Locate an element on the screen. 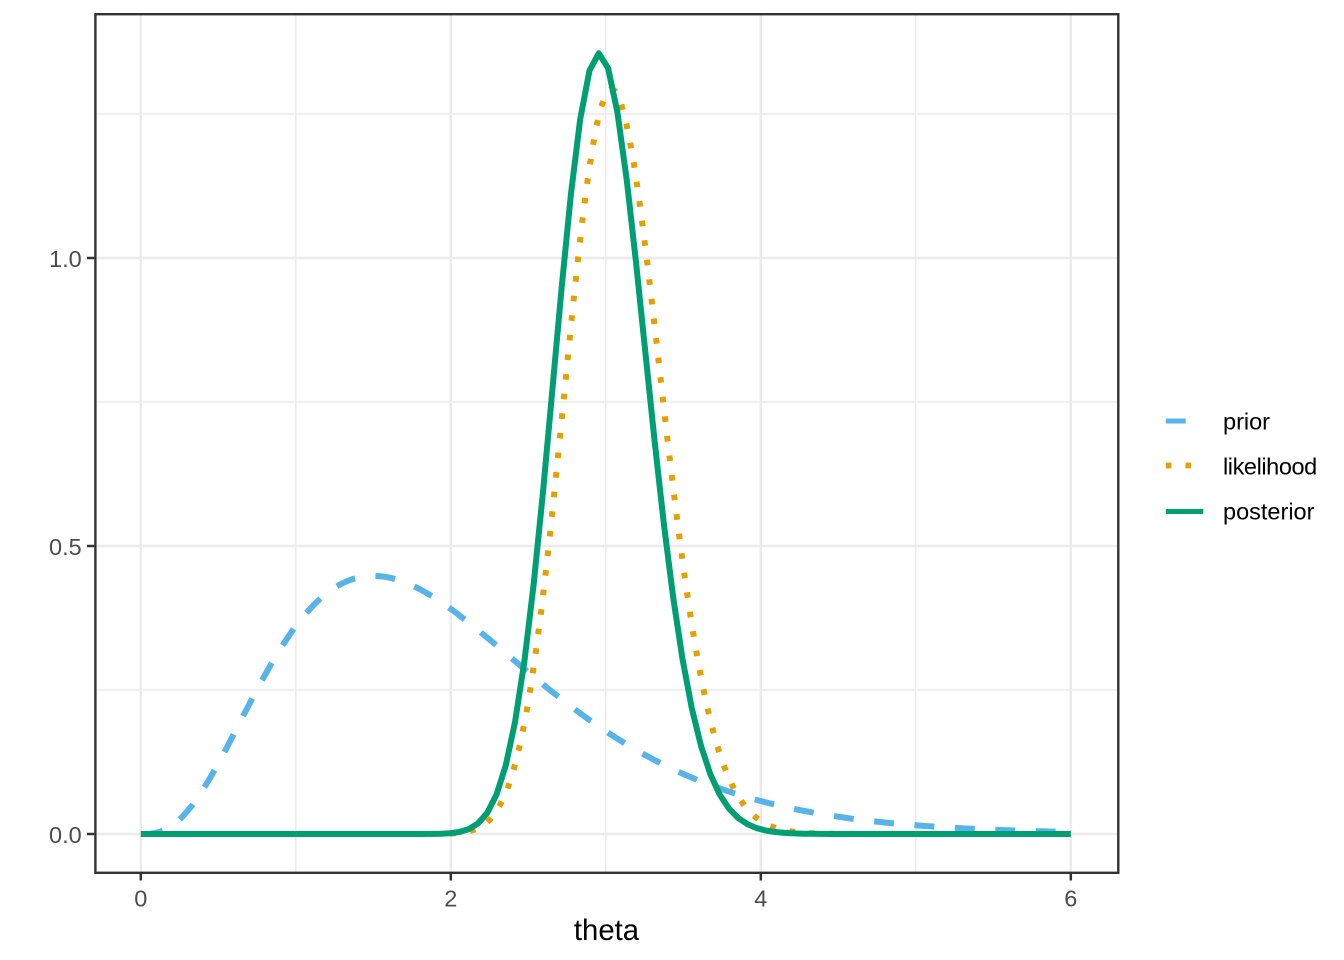 The image size is (1344, 960). svg-text: 0.0 is located at coordinates (65, 835).